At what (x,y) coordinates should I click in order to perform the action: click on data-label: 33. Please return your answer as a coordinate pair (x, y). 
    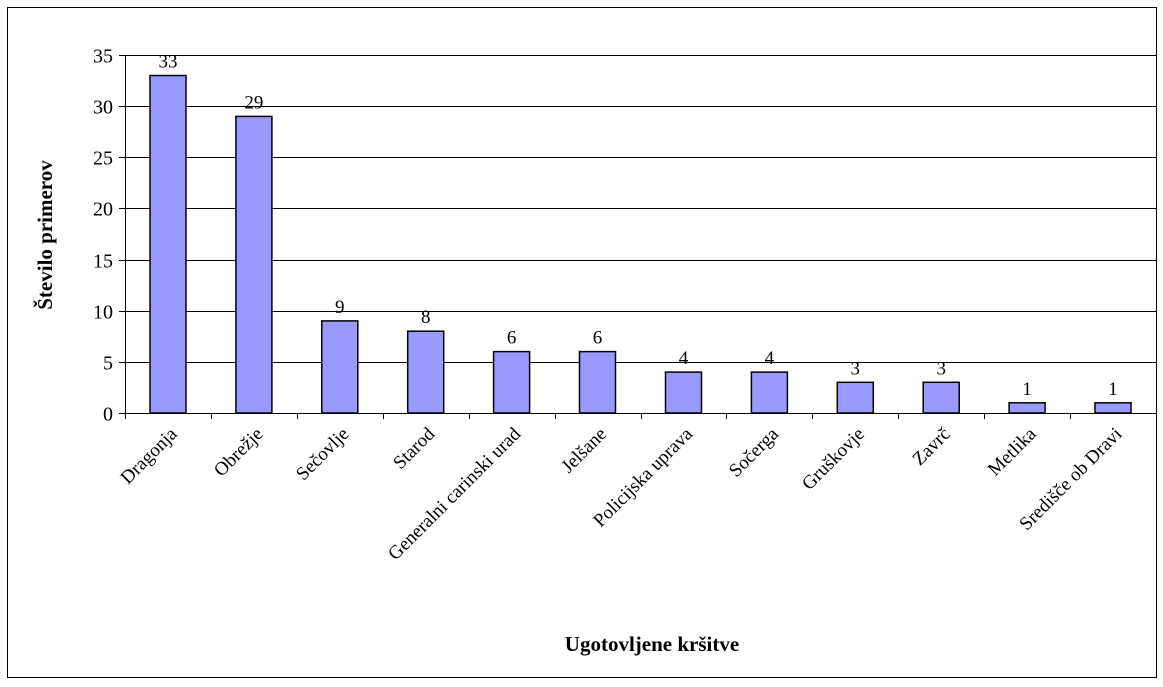
    Looking at the image, I should click on (168, 62).